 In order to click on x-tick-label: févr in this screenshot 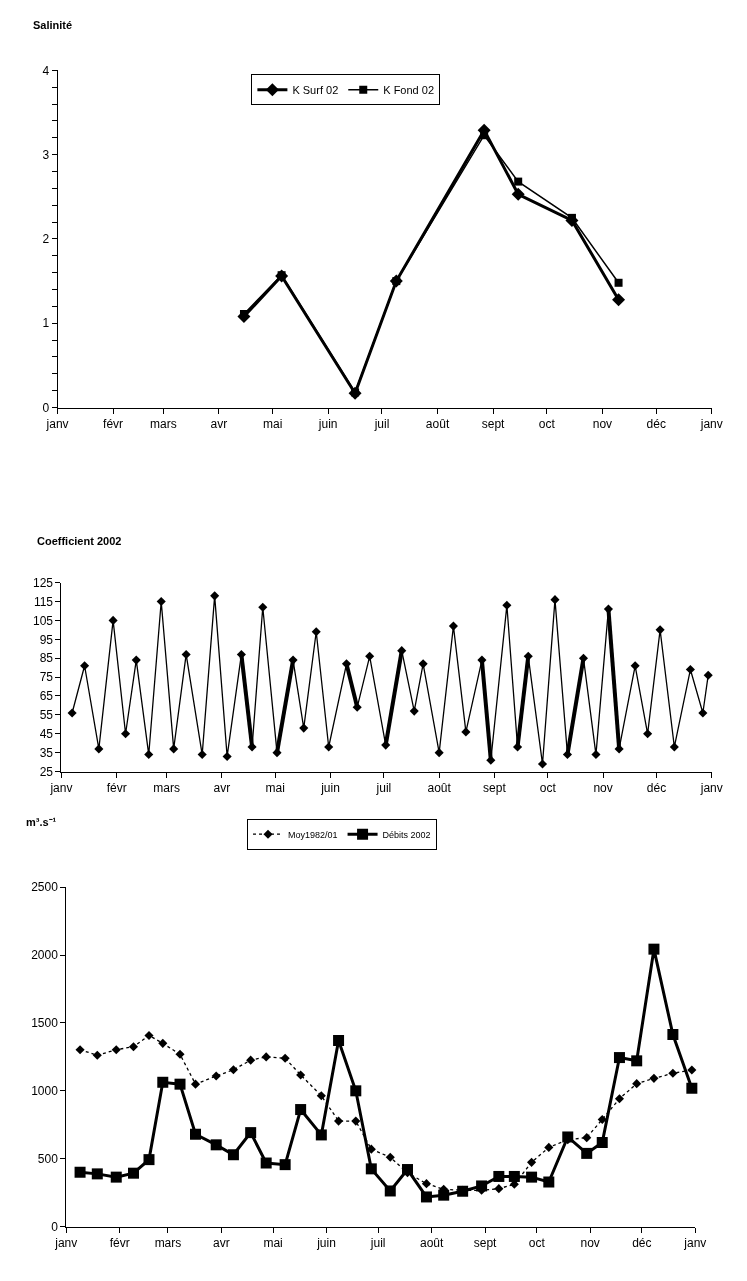, I will do `click(116, 787)`.